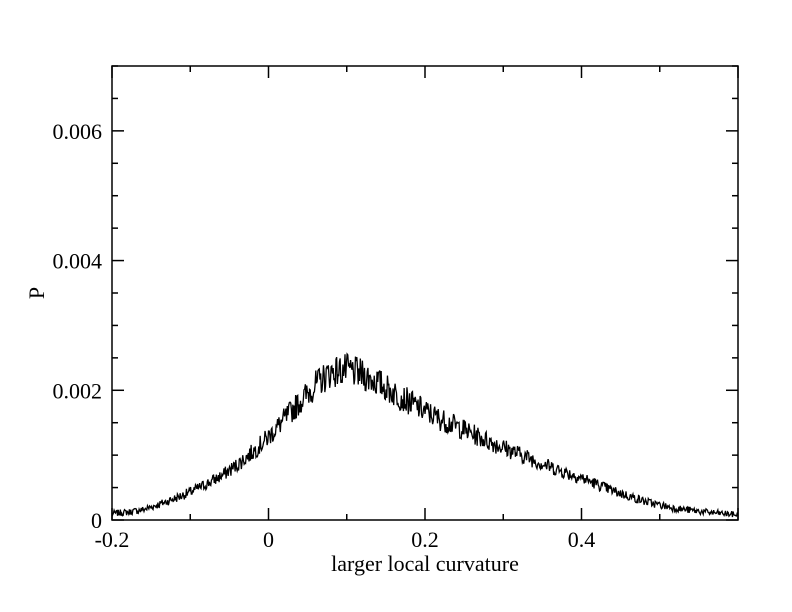 This screenshot has height=612, width=792. Describe the element at coordinates (36, 293) in the screenshot. I see `y-axis-title: P` at that location.